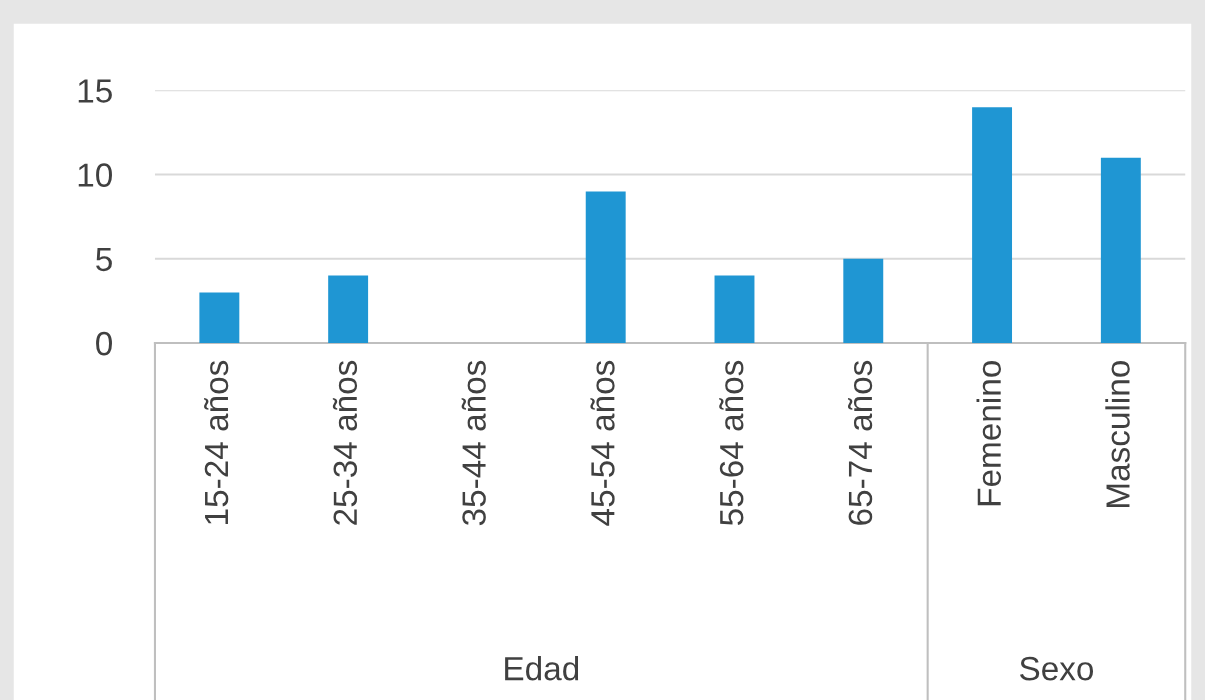  What do you see at coordinates (95, 91) in the screenshot?
I see `y-tick-label: 15` at bounding box center [95, 91].